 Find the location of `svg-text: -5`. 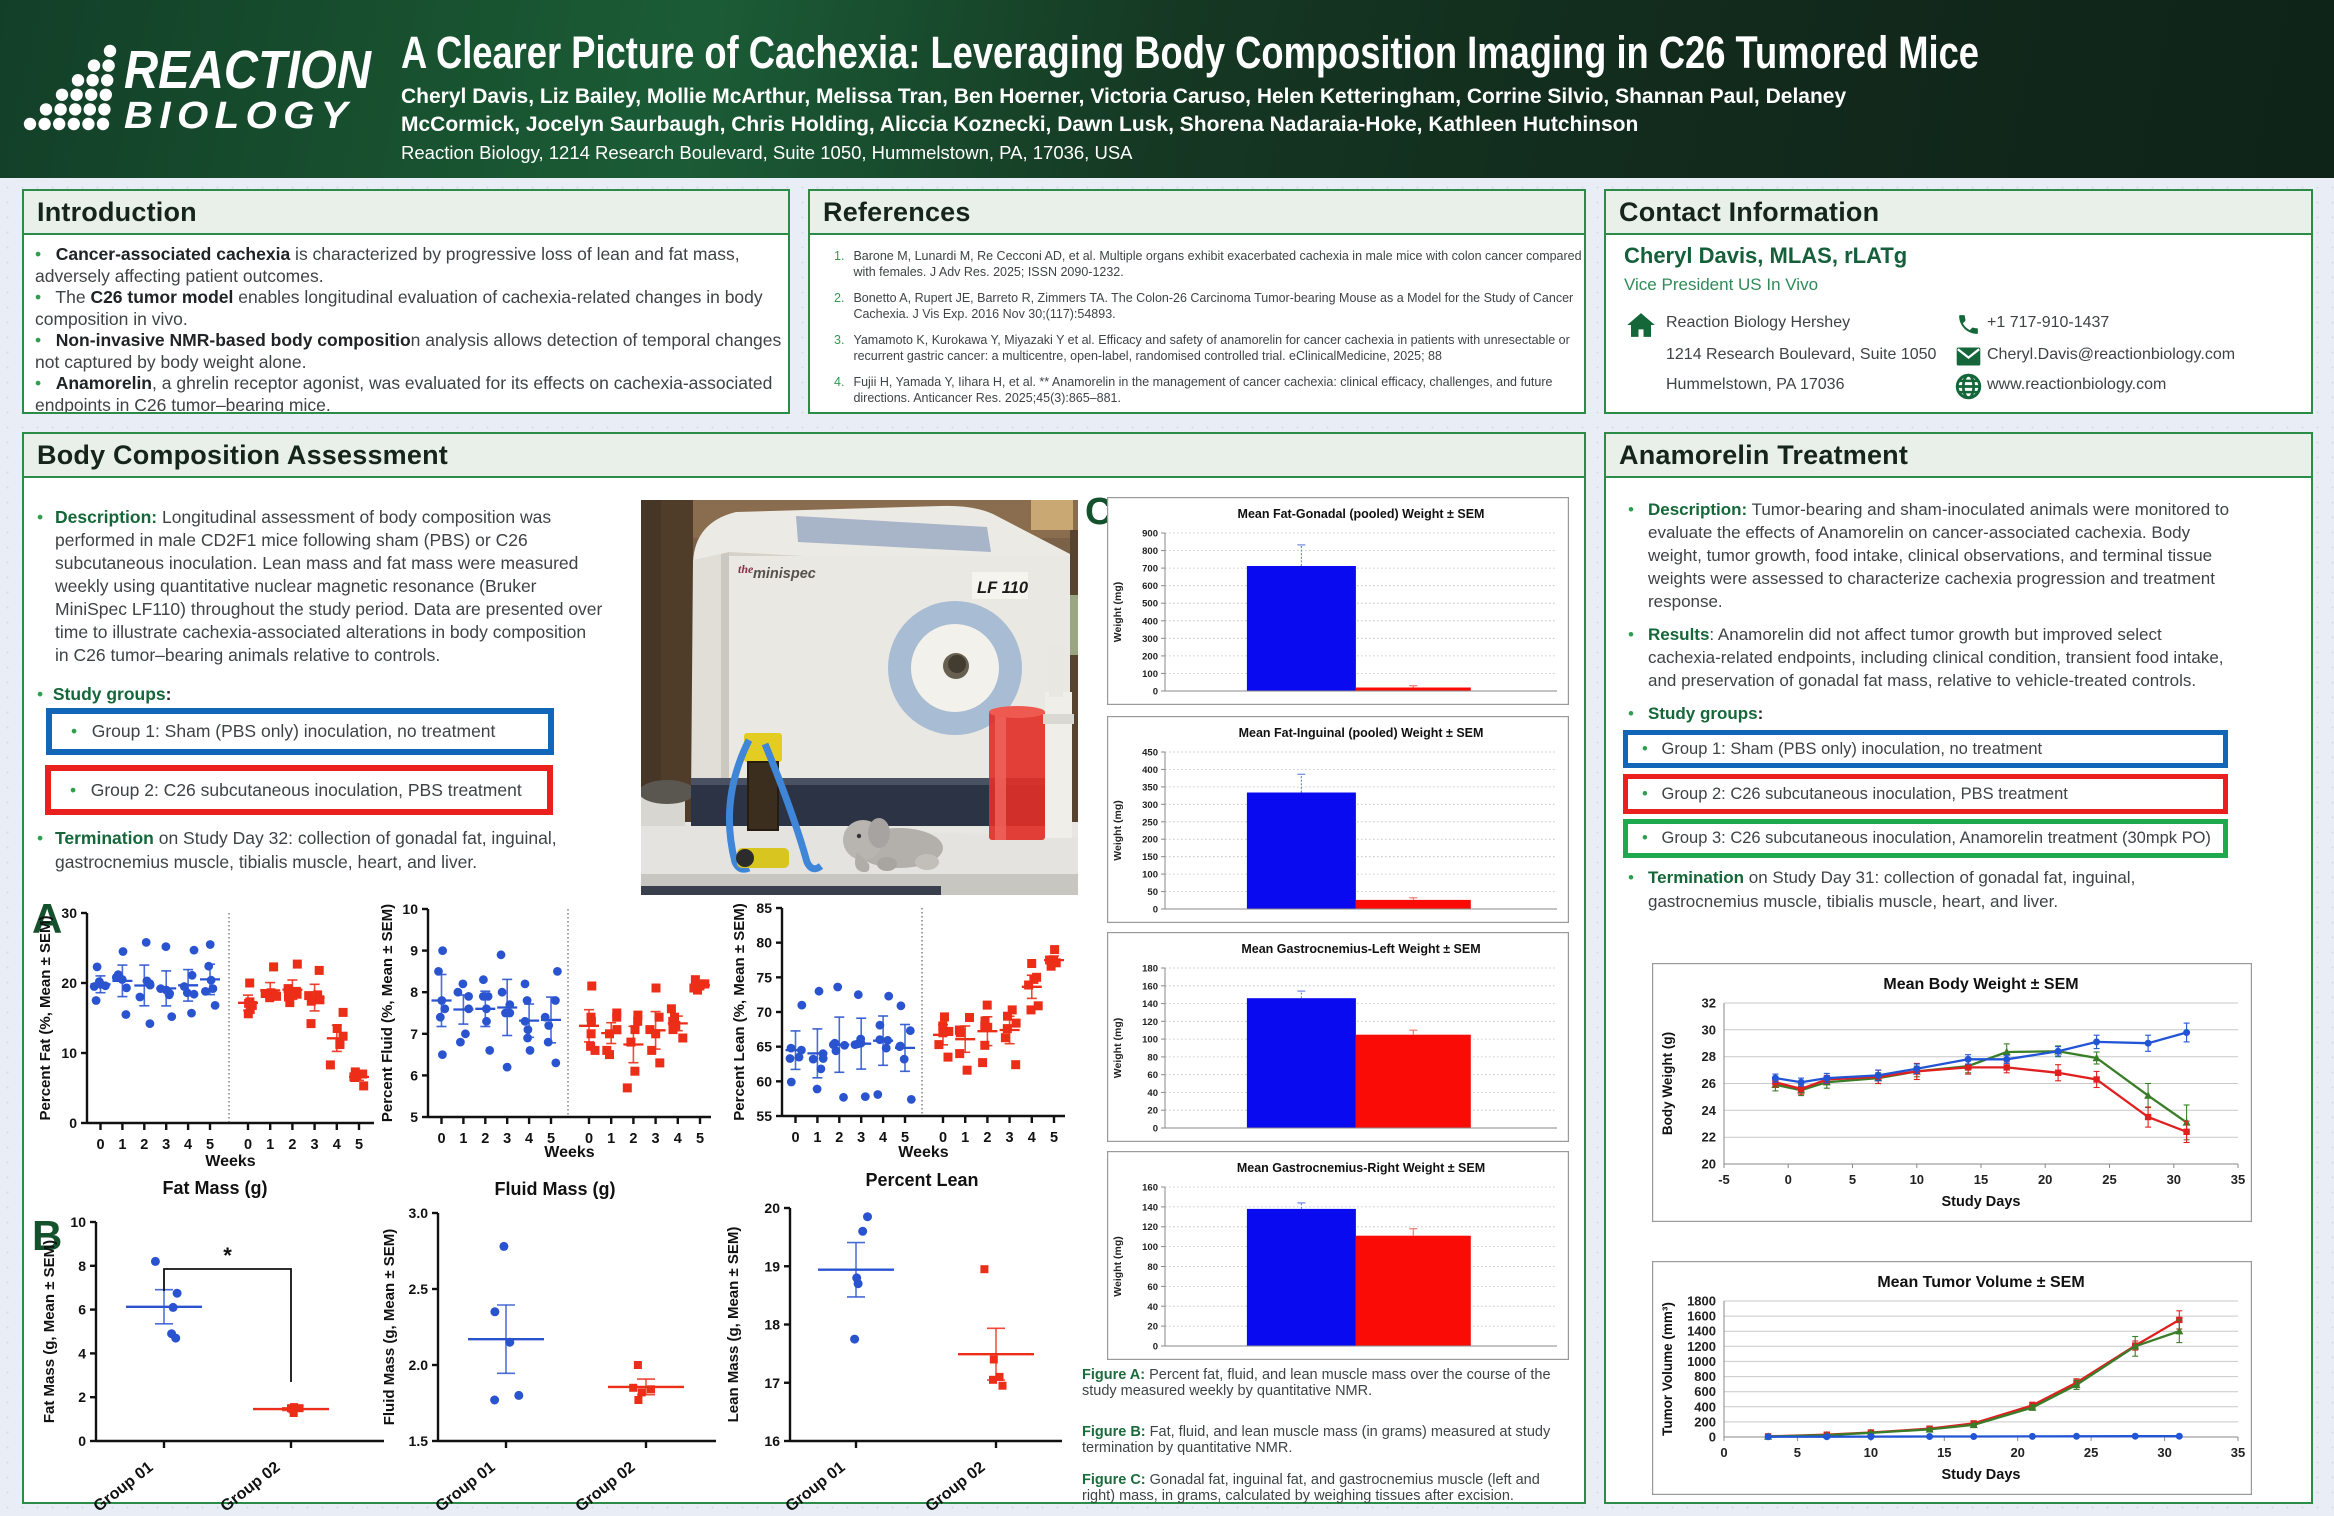

svg-text: -5 is located at coordinates (1724, 1179).